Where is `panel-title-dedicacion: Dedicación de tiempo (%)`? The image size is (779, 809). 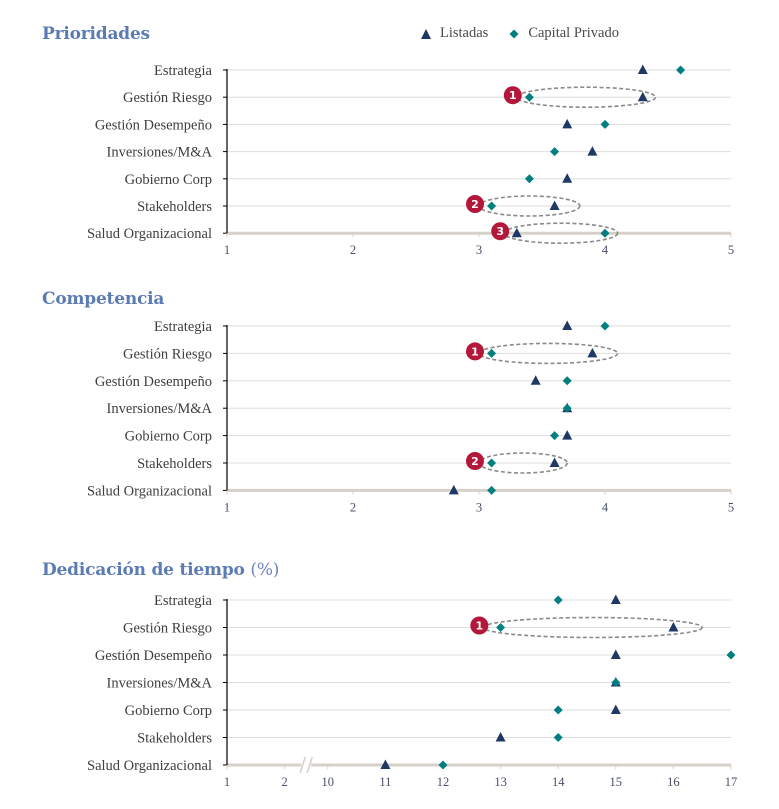
panel-title-dedicacion: Dedicación de tiempo (%) is located at coordinates (160, 570).